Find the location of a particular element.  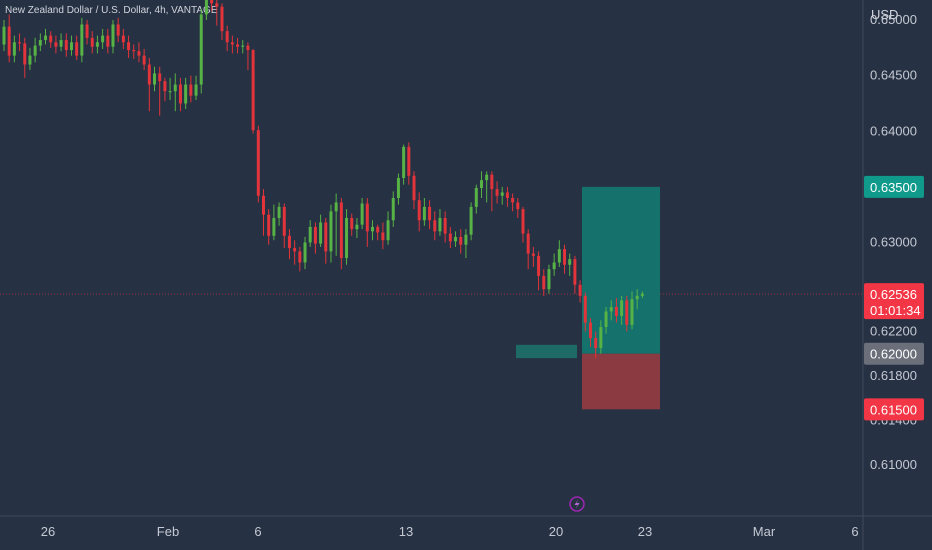

price-tick-label: 0.63000 is located at coordinates (893, 241).